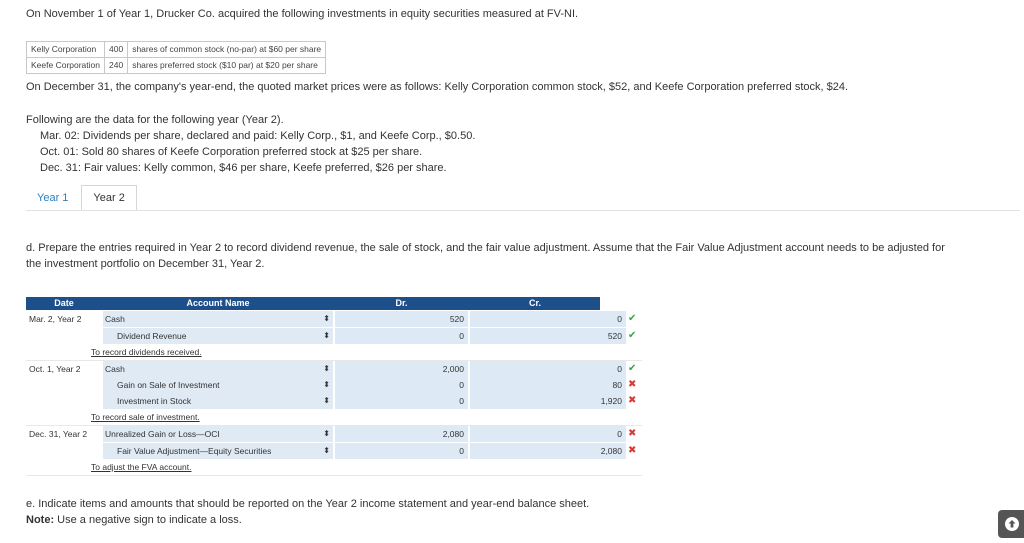 The width and height of the screenshot is (1024, 543). I want to click on scroll-top-button, so click(1011, 524).